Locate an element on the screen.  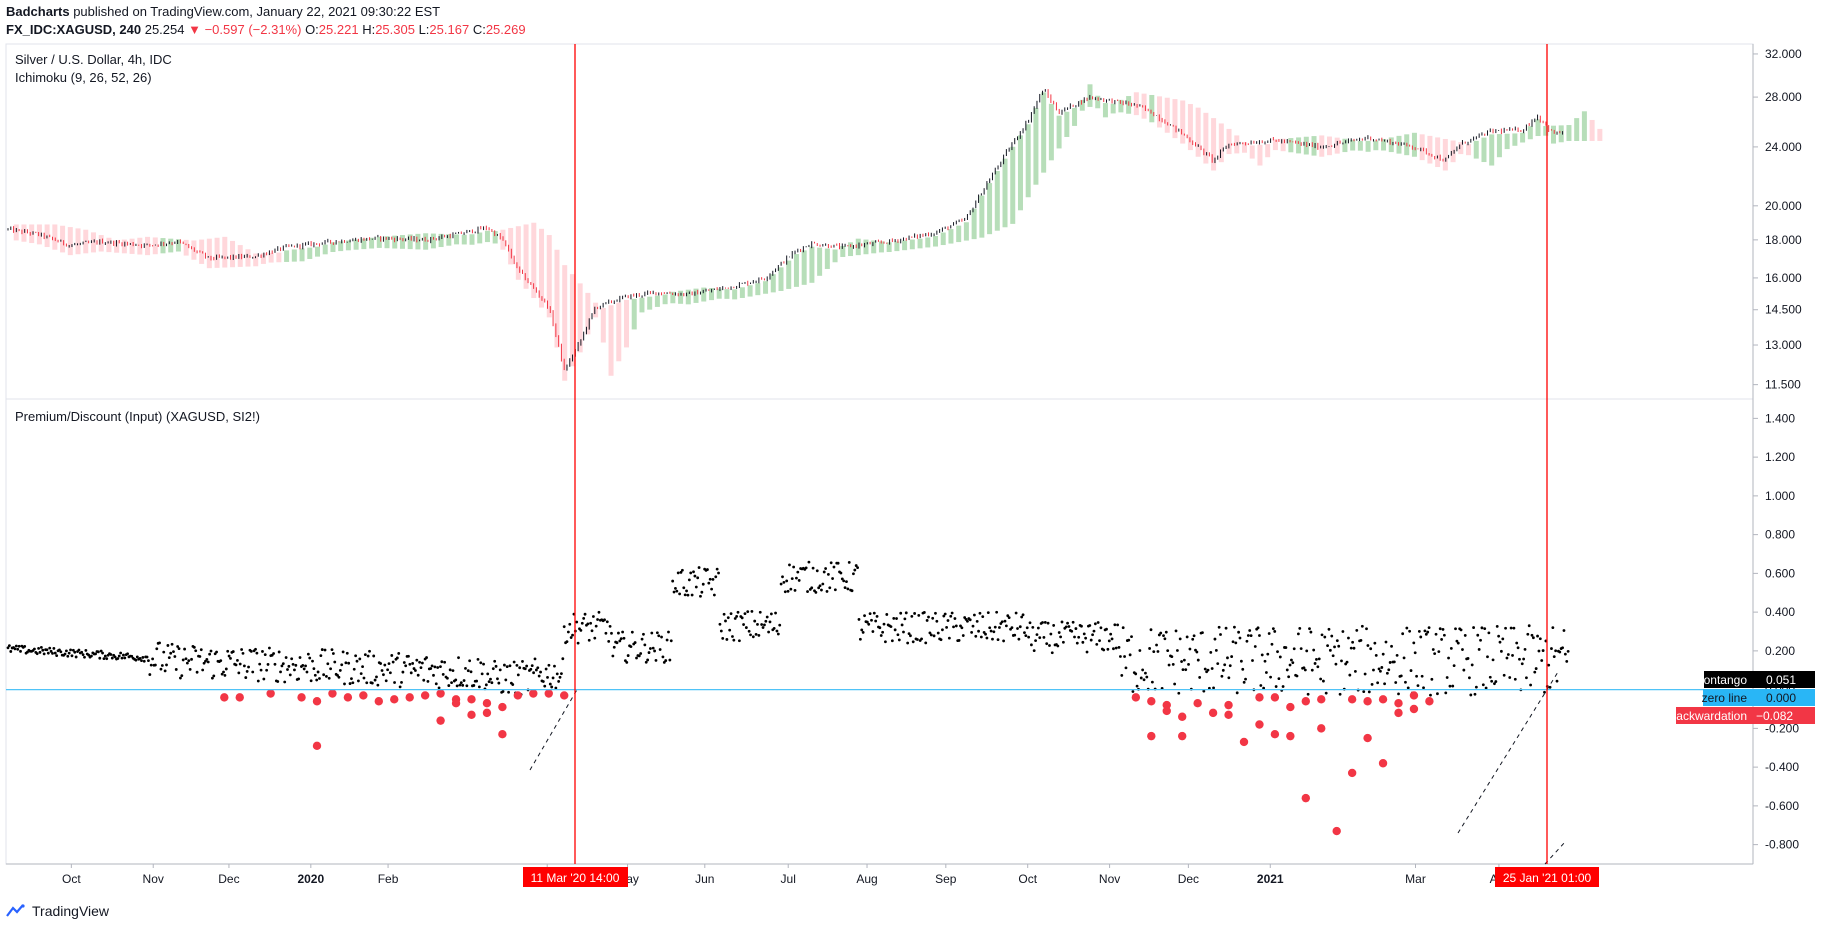
high-value: 25.305 is located at coordinates (395, 29).